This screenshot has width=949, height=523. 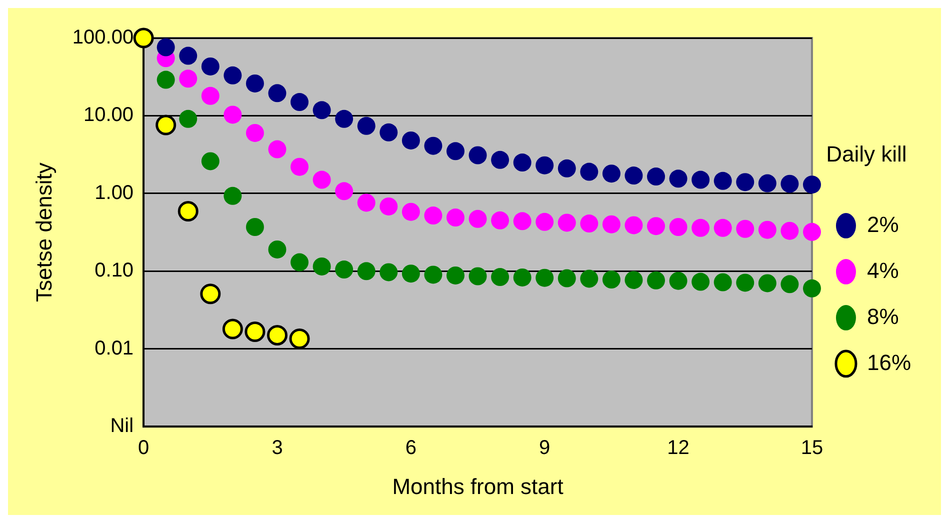 What do you see at coordinates (812, 448) in the screenshot?
I see `x-tick-label: 15` at bounding box center [812, 448].